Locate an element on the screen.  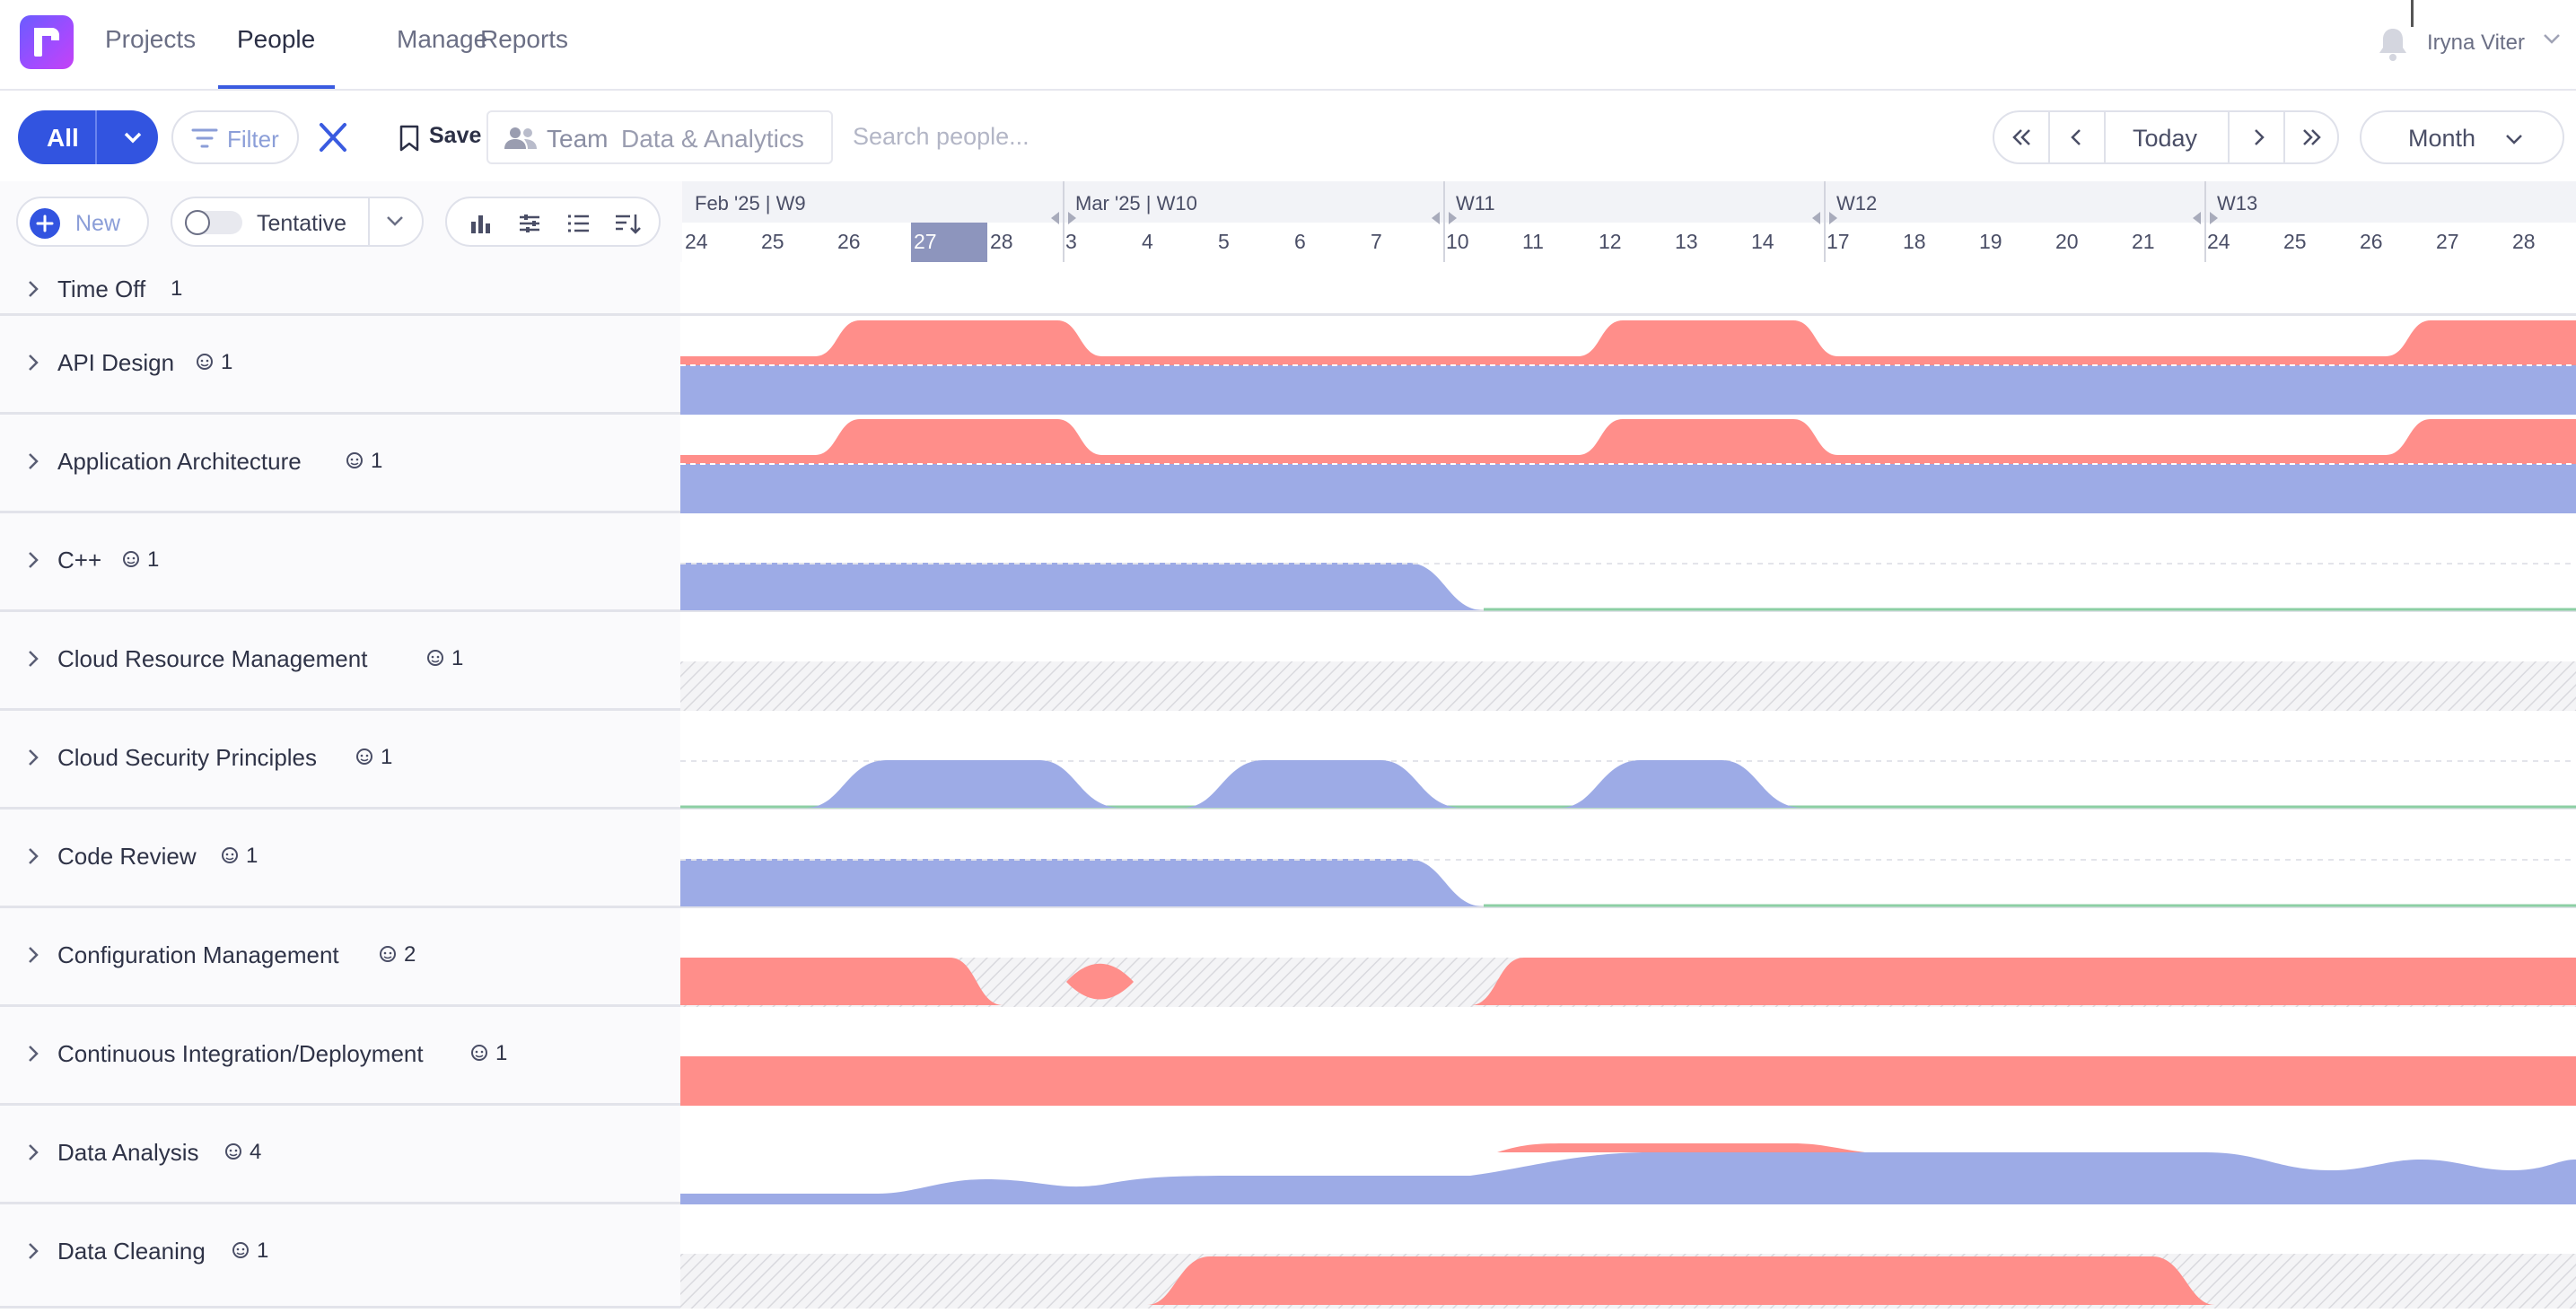
next-button is located at coordinates (2257, 137).